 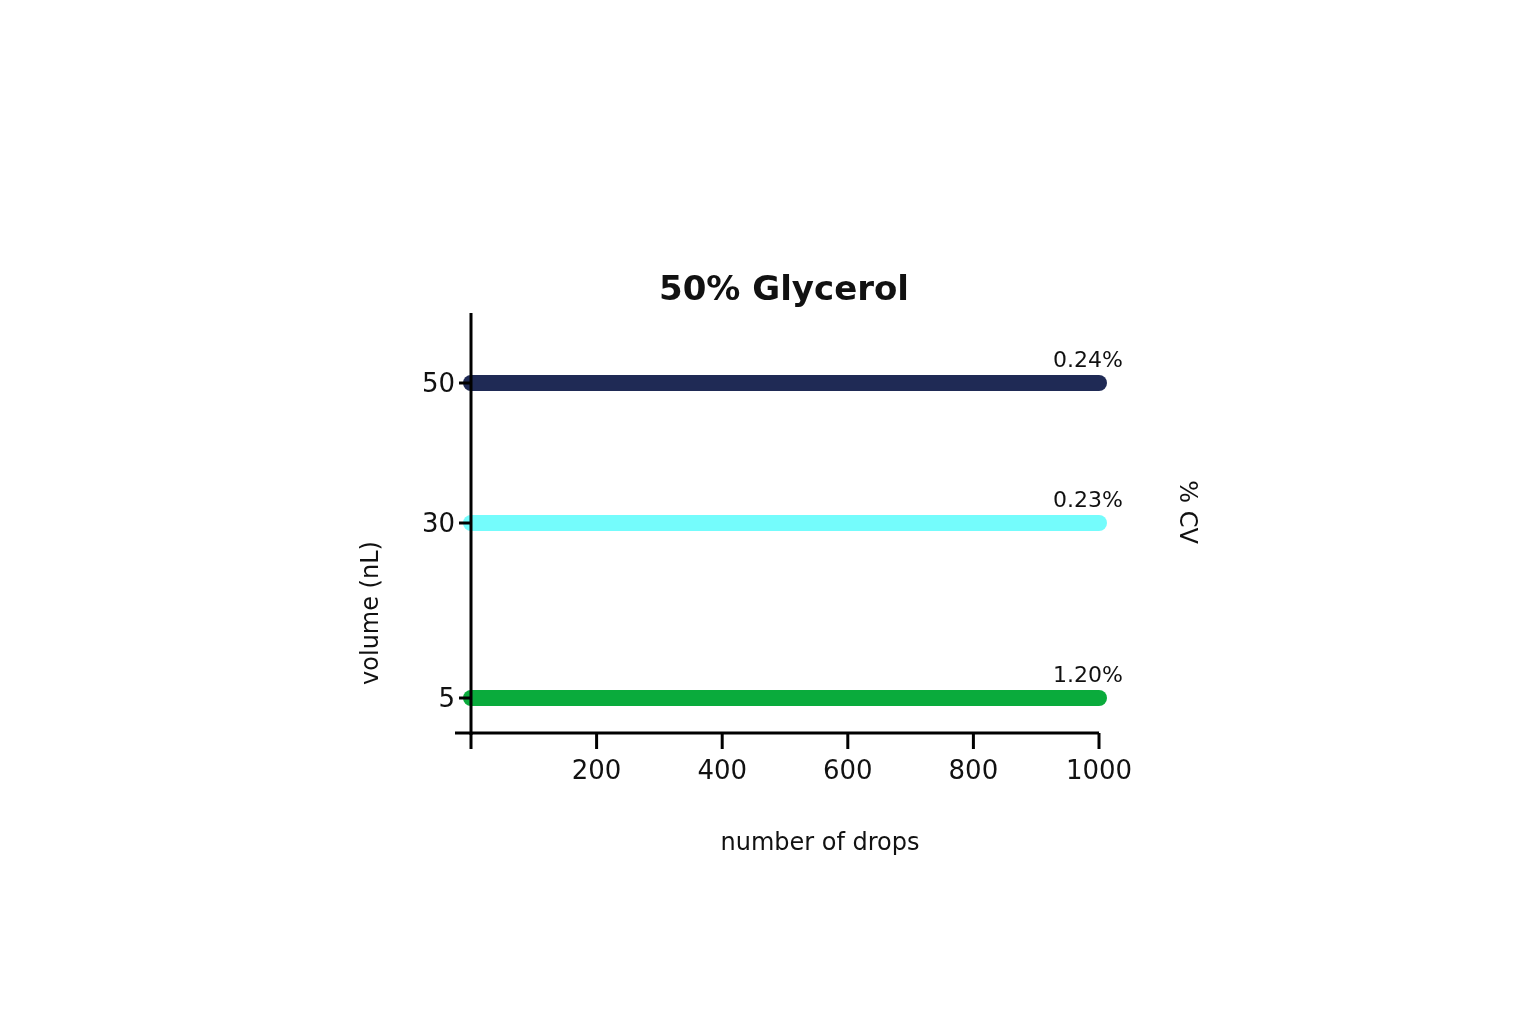 I want to click on x-tick-label: 600, so click(x=847, y=770).